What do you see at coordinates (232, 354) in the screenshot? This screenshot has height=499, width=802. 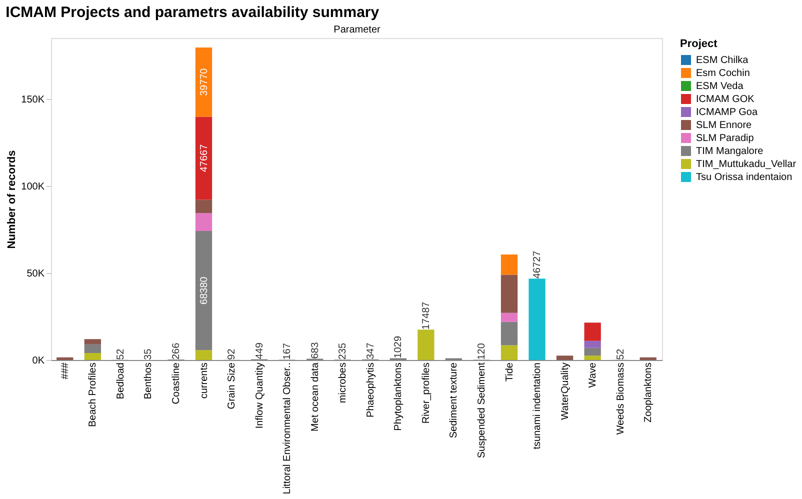 I see `data-label: 92` at bounding box center [232, 354].